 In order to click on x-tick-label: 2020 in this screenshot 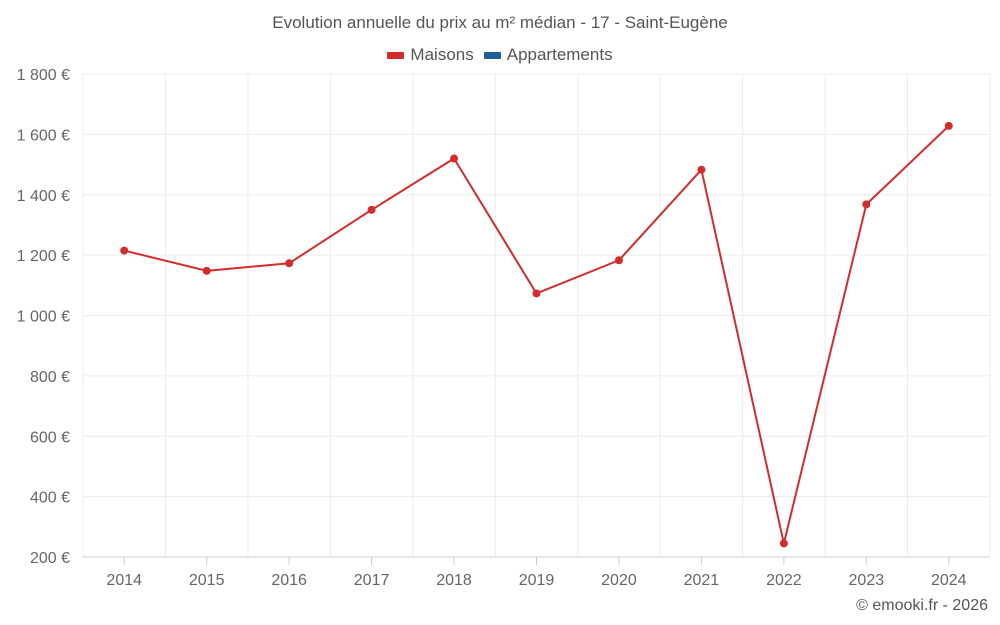, I will do `click(619, 580)`.